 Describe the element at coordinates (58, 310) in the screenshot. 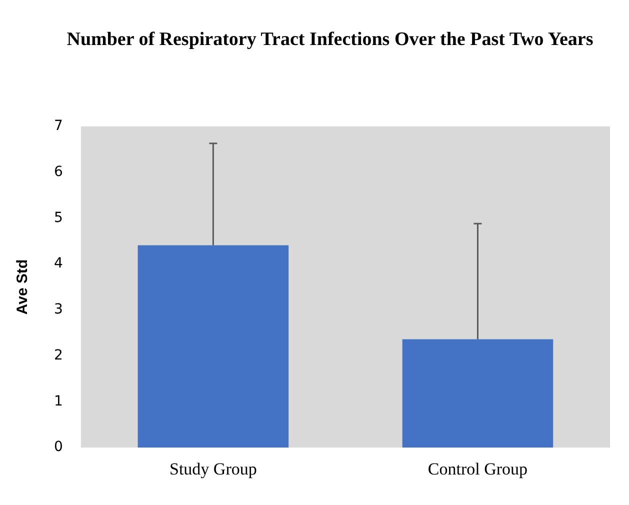

I see `y-tick-label: 3` at that location.